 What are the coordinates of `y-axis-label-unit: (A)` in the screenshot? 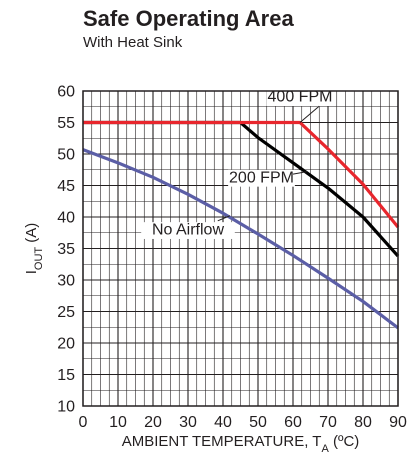 It's located at (31, 235).